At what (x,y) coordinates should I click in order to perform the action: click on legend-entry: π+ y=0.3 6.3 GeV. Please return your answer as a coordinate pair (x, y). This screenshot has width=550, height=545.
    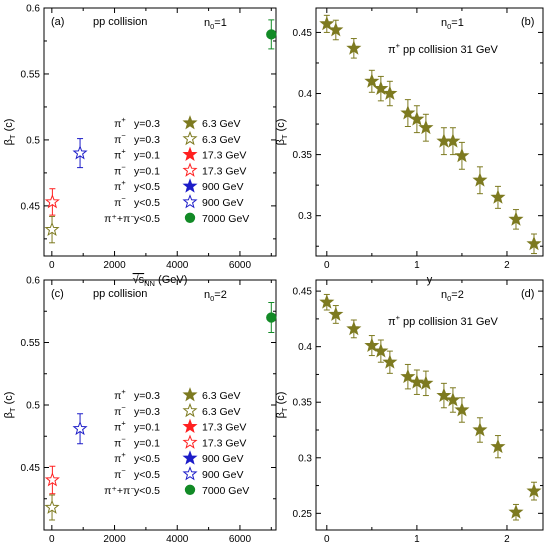
    Looking at the image, I should click on (177, 394).